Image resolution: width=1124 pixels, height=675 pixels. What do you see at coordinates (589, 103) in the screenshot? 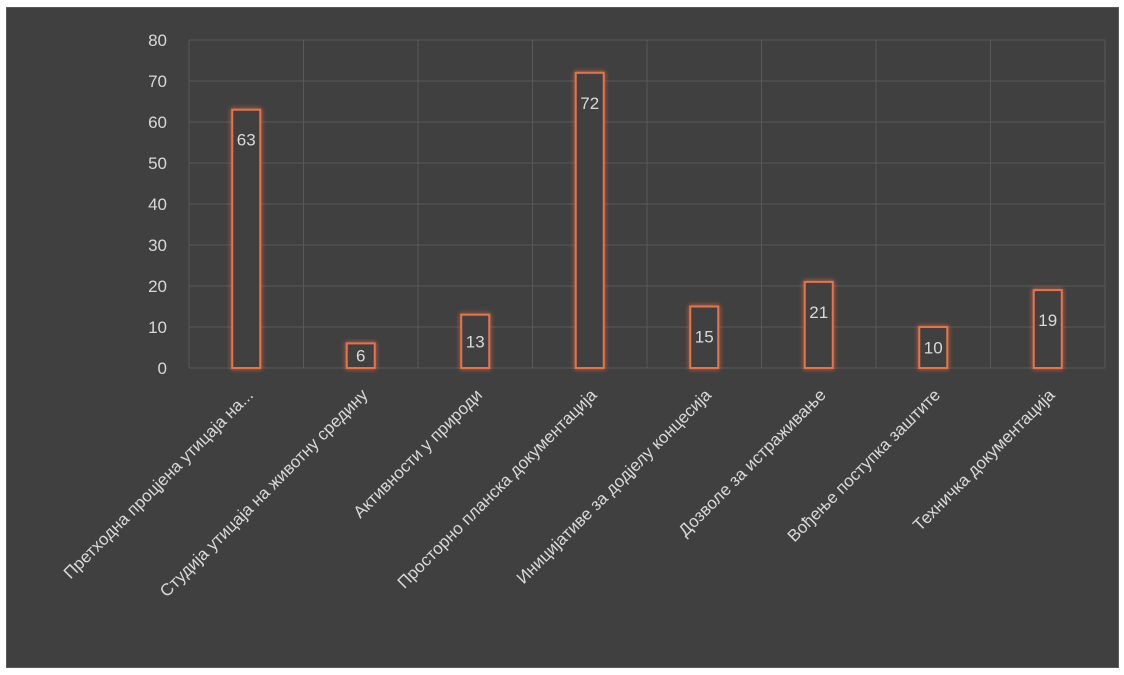
I see `data-label: 72` at bounding box center [589, 103].